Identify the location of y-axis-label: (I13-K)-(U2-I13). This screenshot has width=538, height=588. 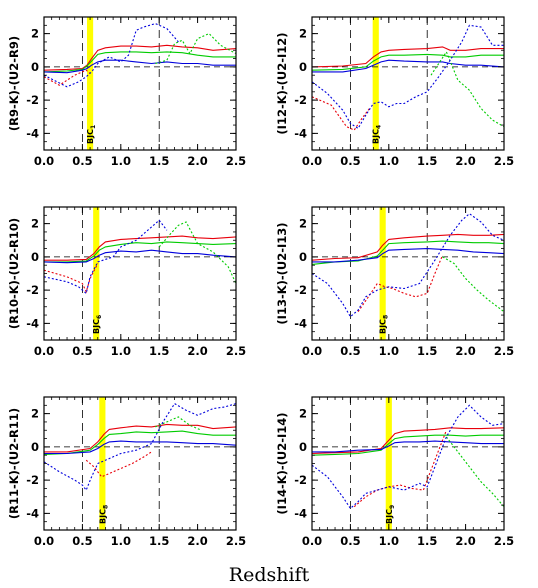
(282, 273).